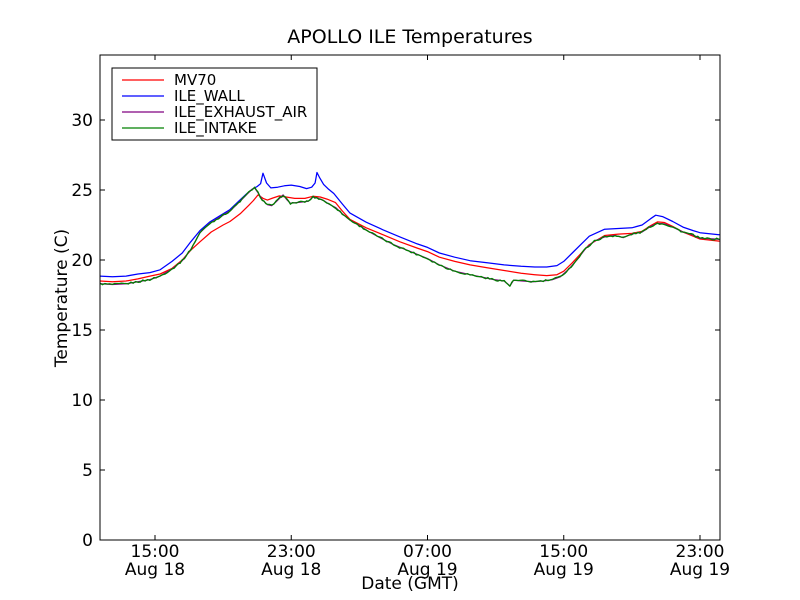 The image size is (800, 600). What do you see at coordinates (427, 552) in the screenshot?
I see `x-tick-time: 07:00` at bounding box center [427, 552].